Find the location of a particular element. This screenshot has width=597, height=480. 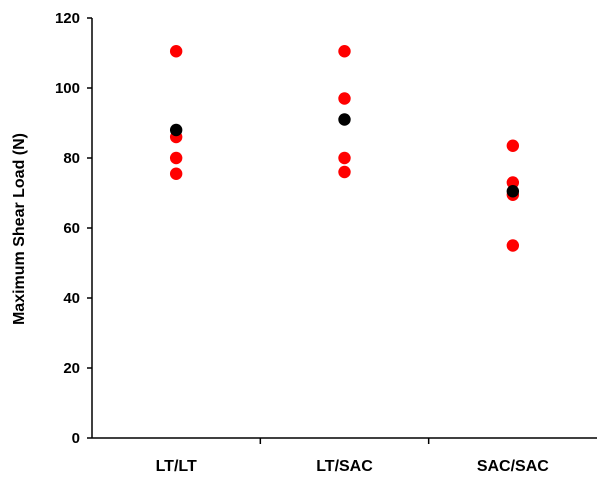

y-axis-title: Maximum Shear Load (N) is located at coordinates (19, 229).